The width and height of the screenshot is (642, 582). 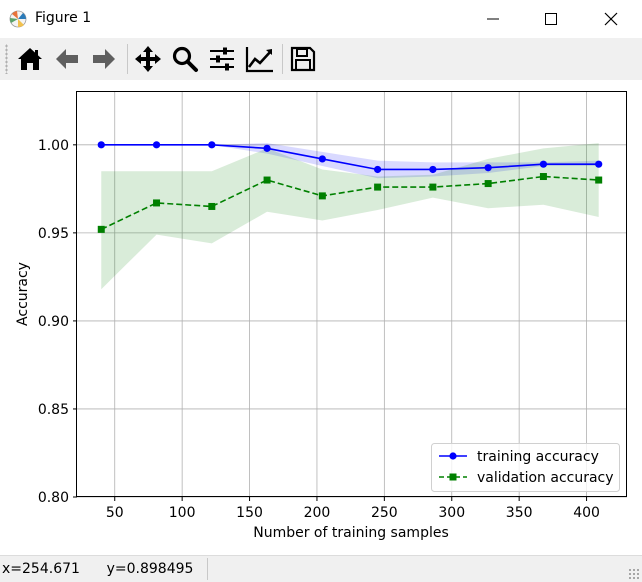 I want to click on training-accuracy-line, so click(x=350, y=157).